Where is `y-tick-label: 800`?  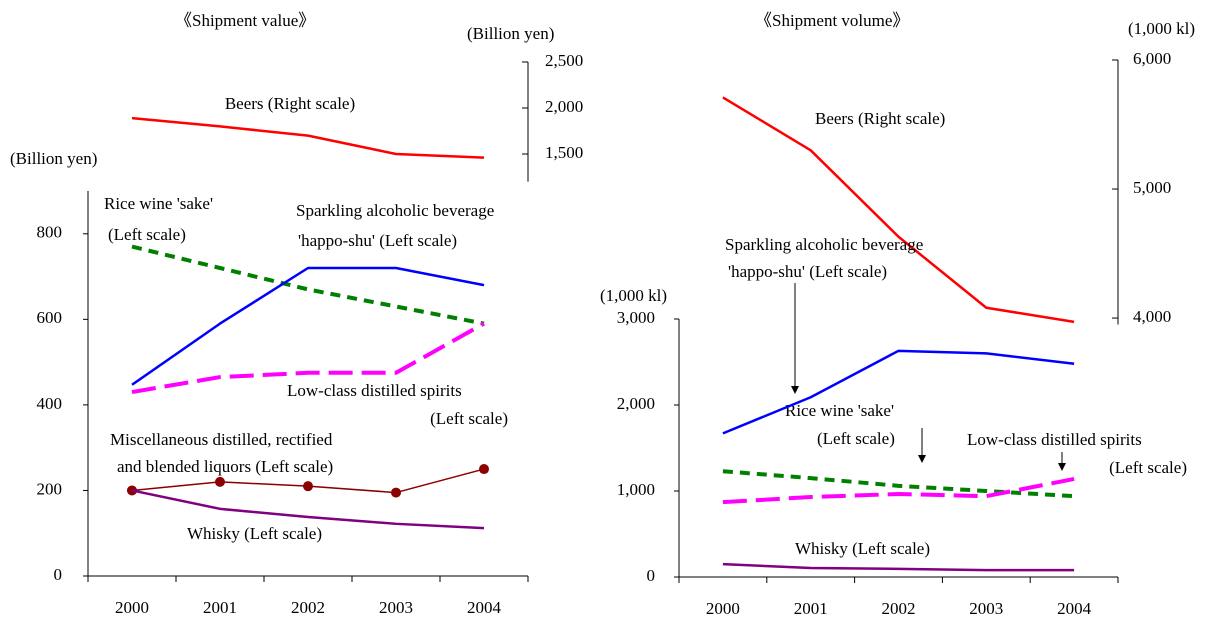
y-tick-label: 800 is located at coordinates (50, 232).